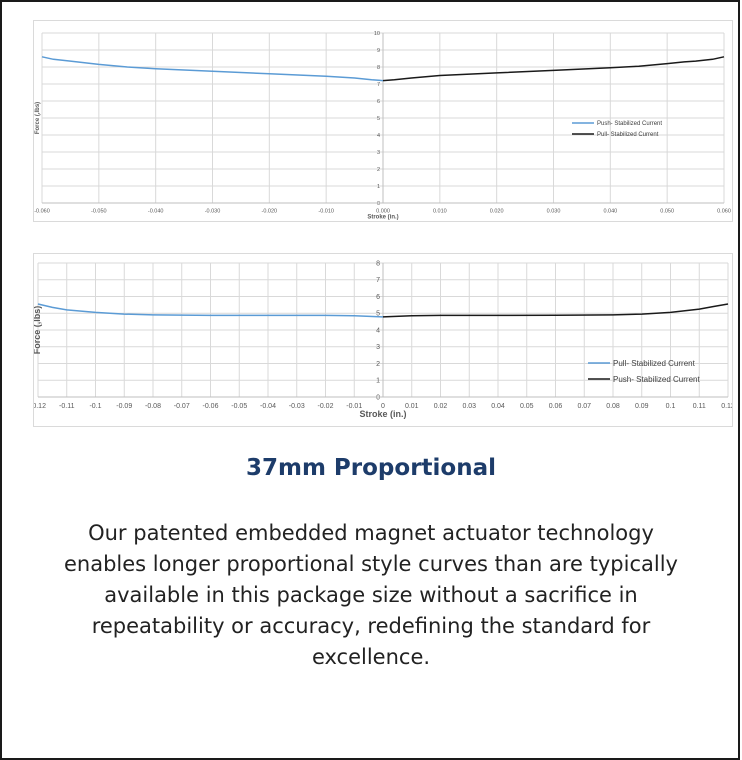 Image resolution: width=742 pixels, height=760 pixels. Describe the element at coordinates (354, 406) in the screenshot. I see `x-tick-label: -0.01` at that location.